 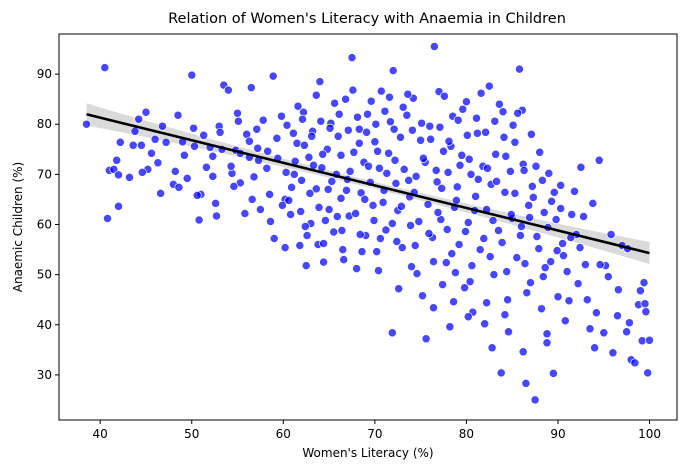 I want to click on x-tick-label: 40, so click(x=100, y=434).